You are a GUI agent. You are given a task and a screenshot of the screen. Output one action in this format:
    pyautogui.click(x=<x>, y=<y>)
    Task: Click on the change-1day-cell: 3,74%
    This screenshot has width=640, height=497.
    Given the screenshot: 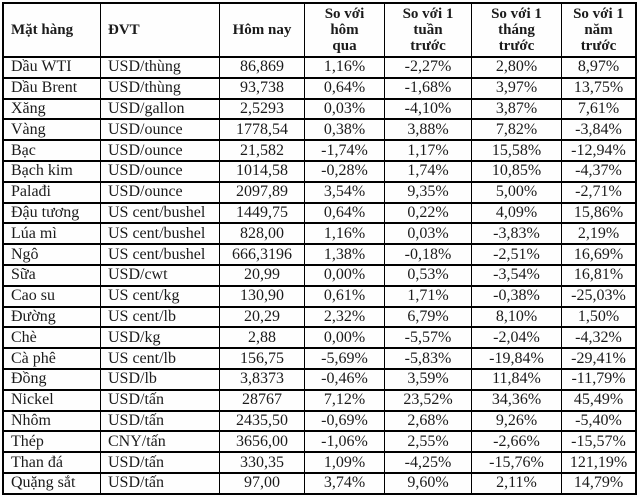 What is the action you would take?
    pyautogui.click(x=344, y=483)
    